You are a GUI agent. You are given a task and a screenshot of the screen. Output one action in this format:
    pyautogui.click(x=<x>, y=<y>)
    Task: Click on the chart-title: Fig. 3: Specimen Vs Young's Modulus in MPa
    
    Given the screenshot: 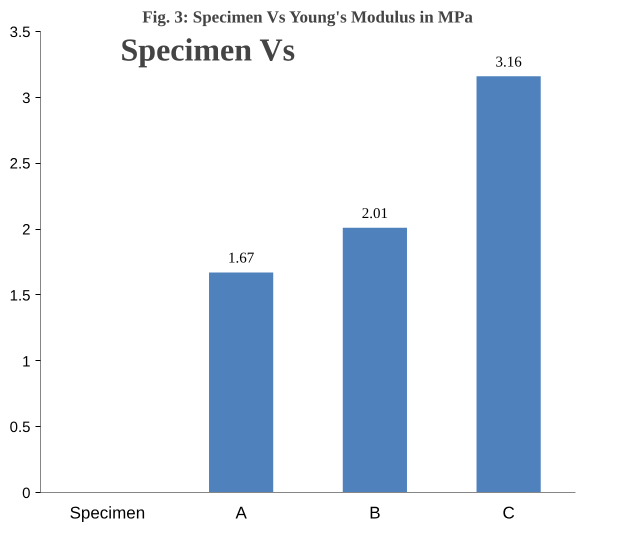 What is the action you would take?
    pyautogui.click(x=308, y=17)
    